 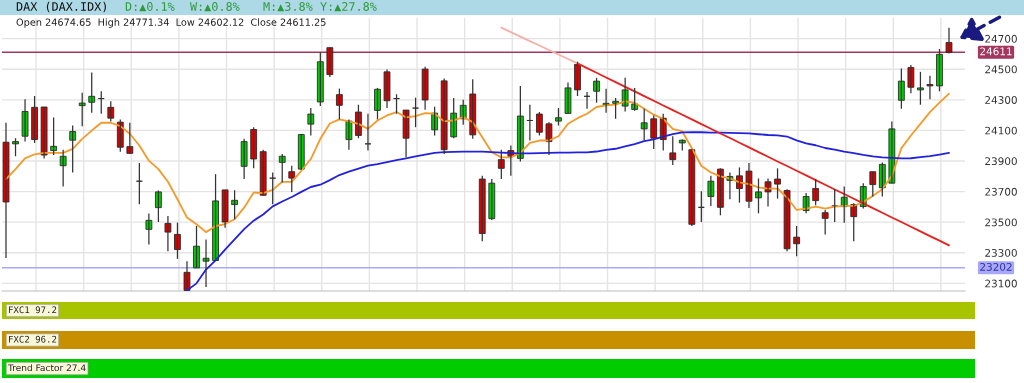 I want to click on text: W:▲0.8%, so click(x=215, y=7).